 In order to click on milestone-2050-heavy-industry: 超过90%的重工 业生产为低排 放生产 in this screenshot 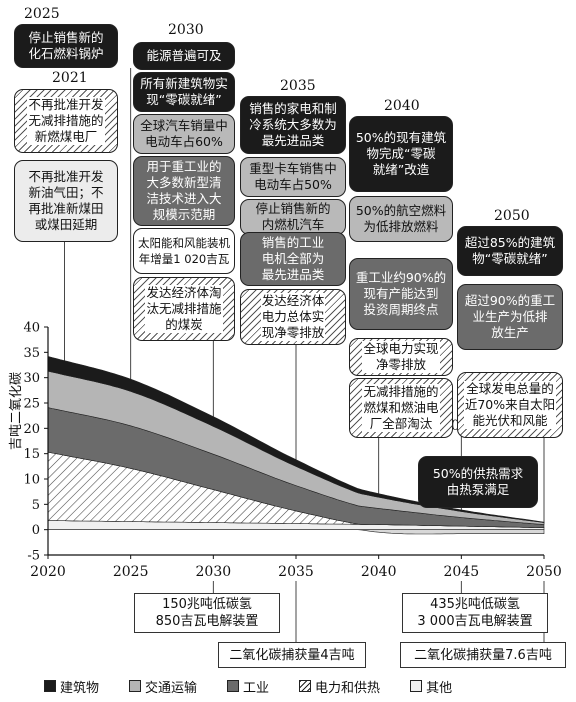, I will do `click(510, 317)`.